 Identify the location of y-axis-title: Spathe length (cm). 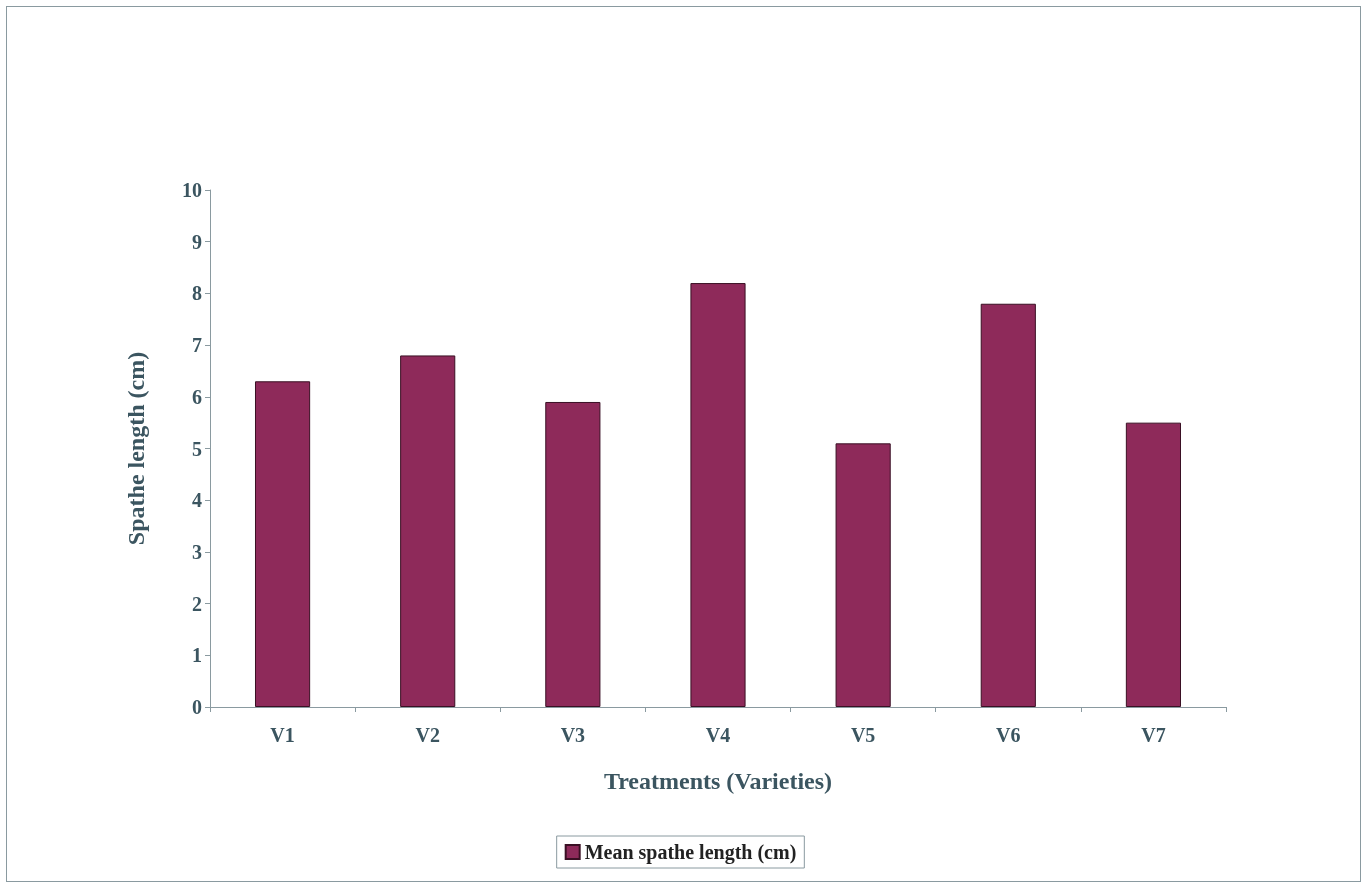
(136, 448).